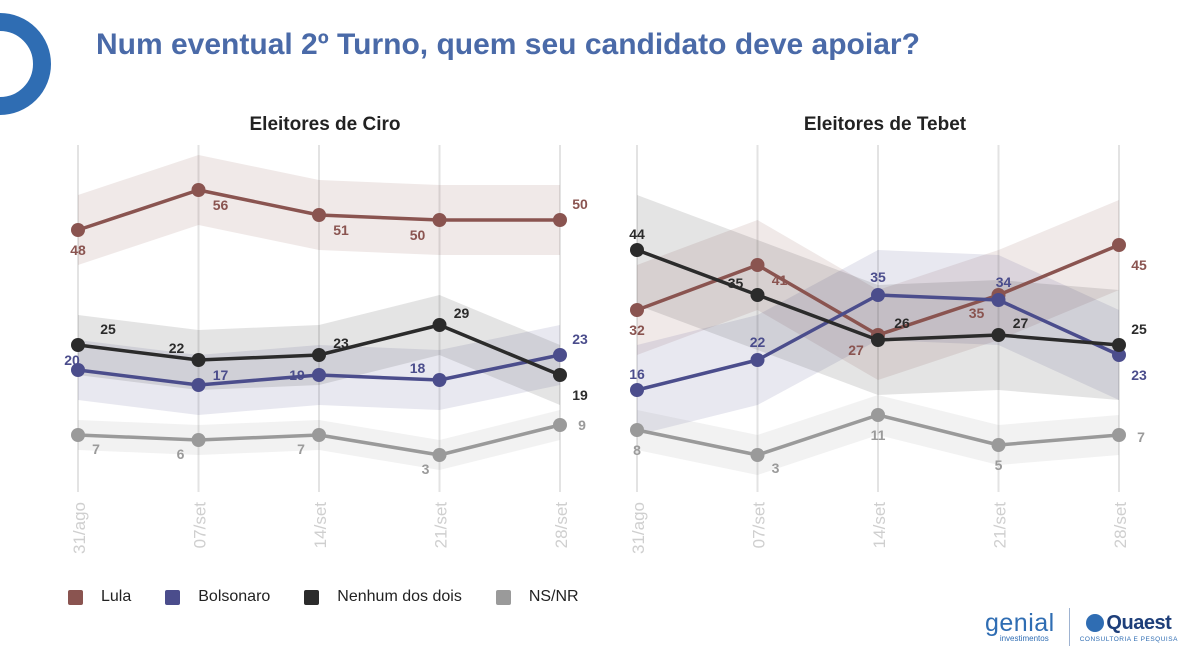 This screenshot has width=1200, height=670. I want to click on chart-title: Eleitores de Ciro, so click(325, 124).